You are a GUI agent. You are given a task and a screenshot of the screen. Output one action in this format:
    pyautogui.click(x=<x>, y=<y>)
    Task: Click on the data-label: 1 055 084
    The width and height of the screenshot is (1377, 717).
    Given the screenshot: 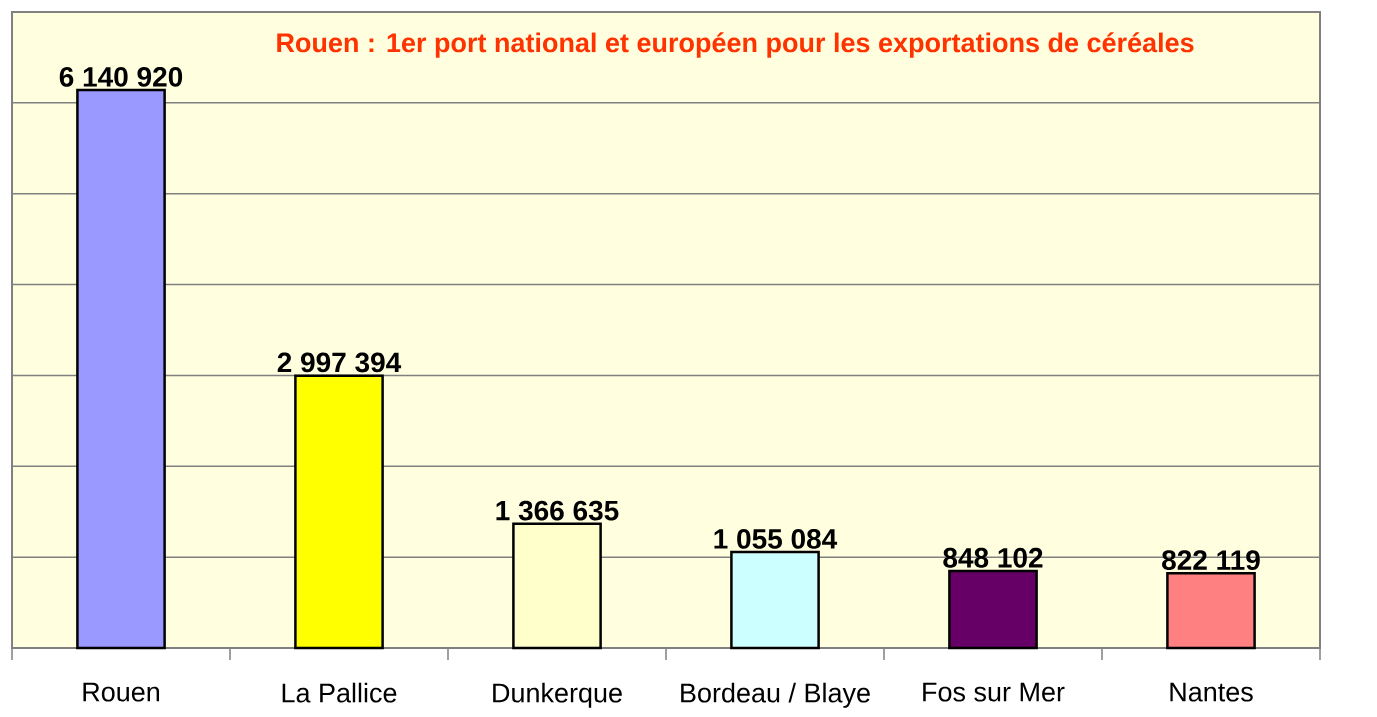 What is the action you would take?
    pyautogui.click(x=776, y=539)
    